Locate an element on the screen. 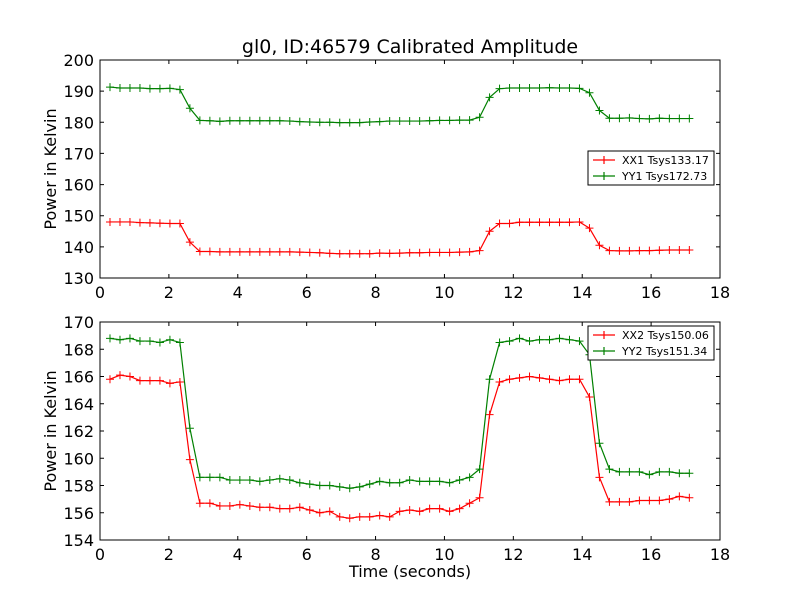 The height and width of the screenshot is (600, 800). x-axis-label-1: Time (seconds) is located at coordinates (409, 571).